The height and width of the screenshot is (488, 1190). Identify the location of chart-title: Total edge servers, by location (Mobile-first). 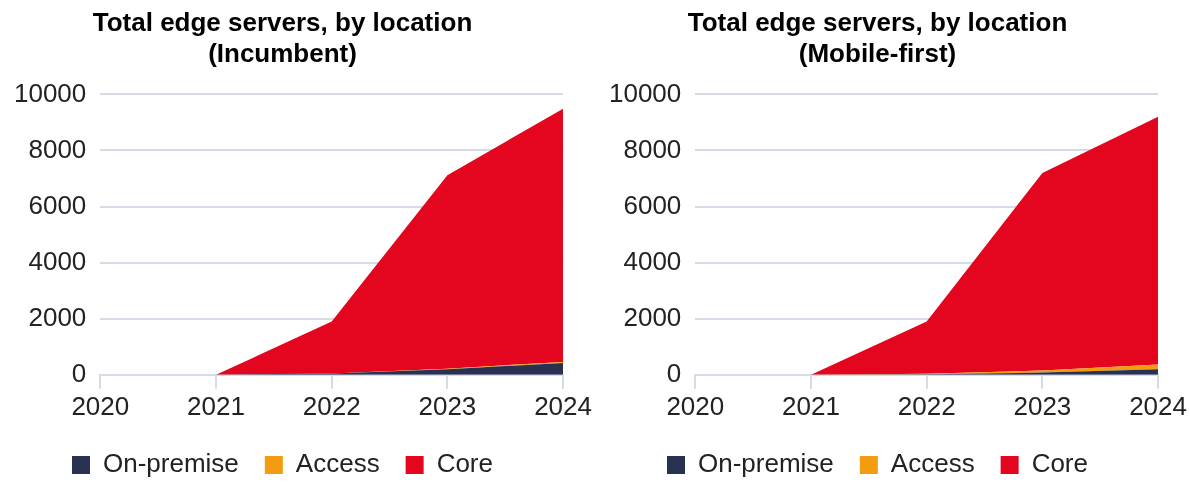
(877, 37).